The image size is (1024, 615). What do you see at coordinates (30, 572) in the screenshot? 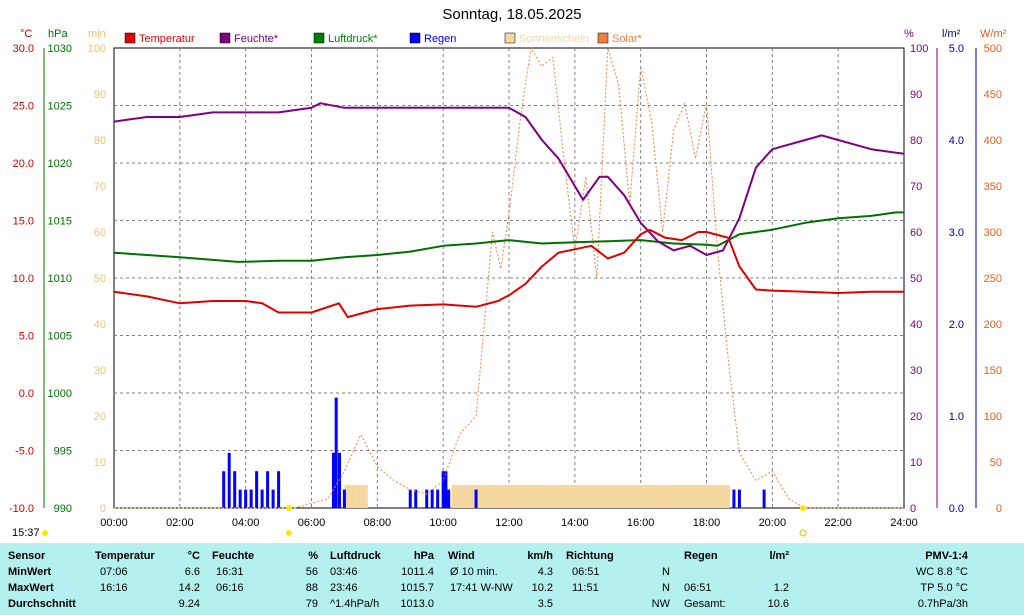
I see `stats-cell-label: MinWert` at bounding box center [30, 572].